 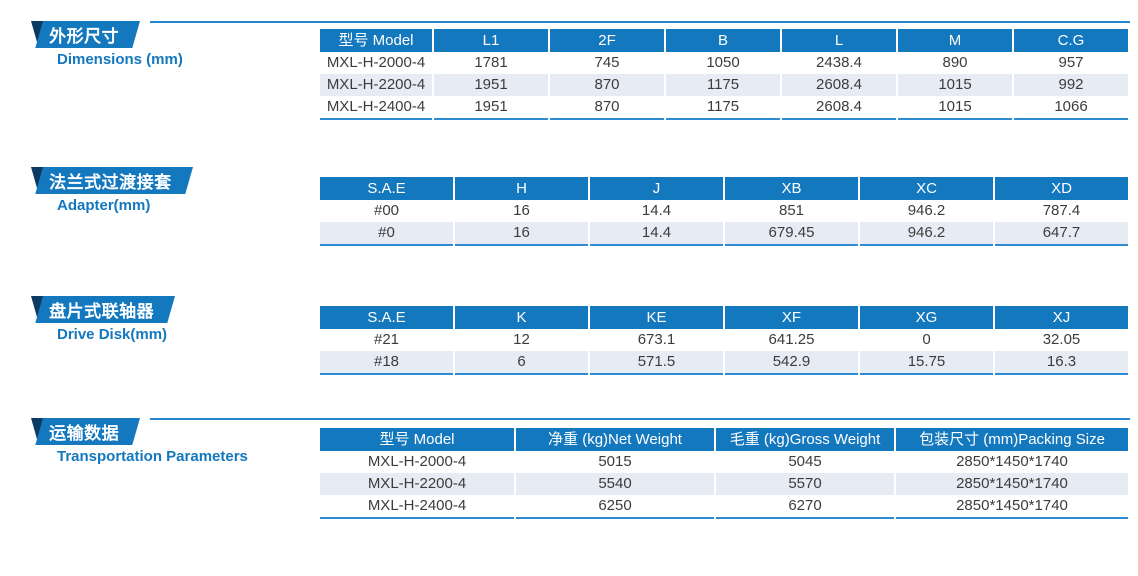 I want to click on table-cell: 745, so click(x=607, y=62).